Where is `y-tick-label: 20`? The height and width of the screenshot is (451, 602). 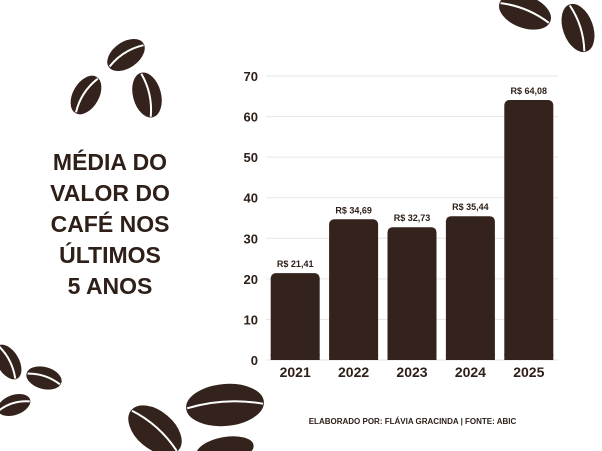 y-tick-label: 20 is located at coordinates (251, 279).